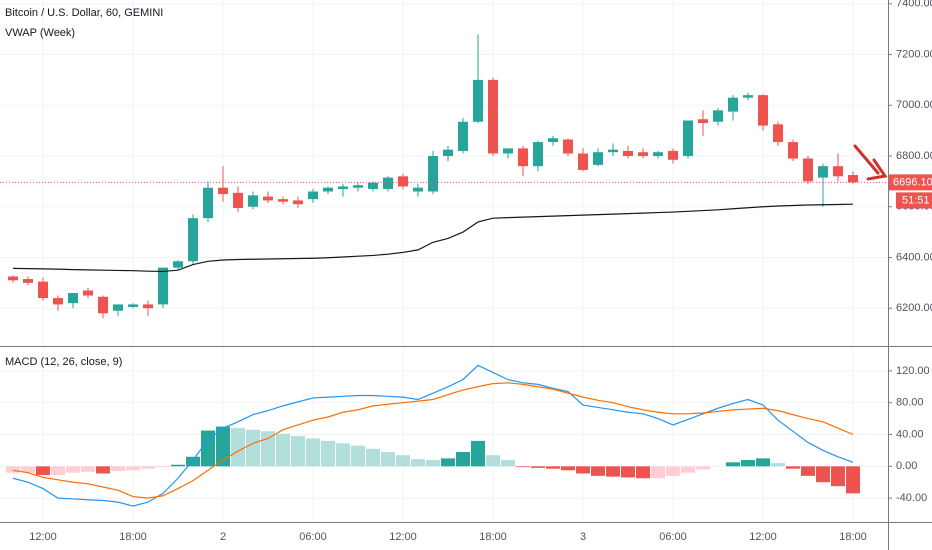  Describe the element at coordinates (433, 238) in the screenshot. I see `vwap-line` at that location.